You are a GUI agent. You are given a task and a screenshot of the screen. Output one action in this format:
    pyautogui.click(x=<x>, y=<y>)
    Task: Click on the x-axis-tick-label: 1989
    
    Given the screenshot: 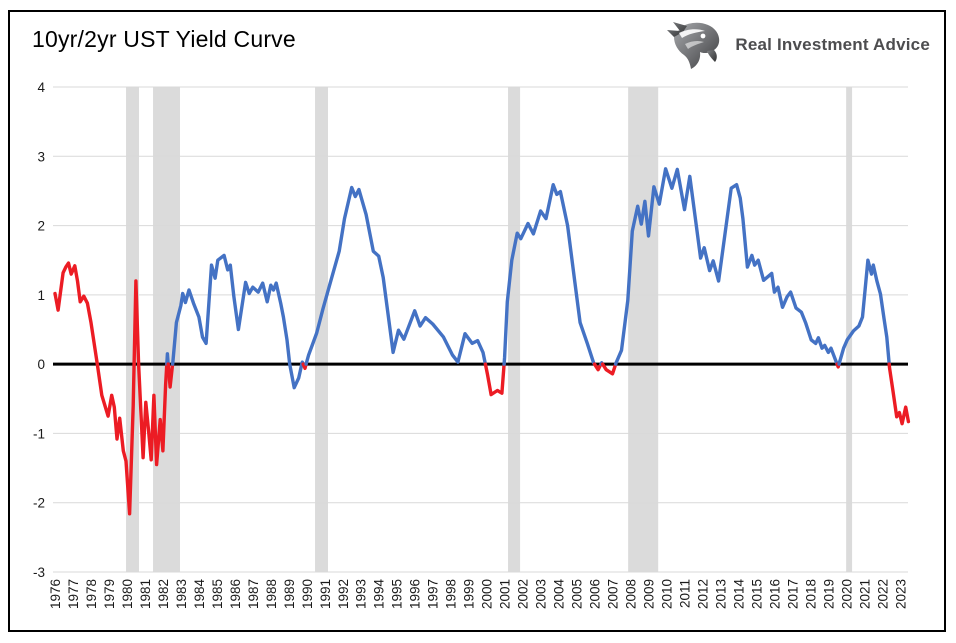 What is the action you would take?
    pyautogui.click(x=289, y=594)
    